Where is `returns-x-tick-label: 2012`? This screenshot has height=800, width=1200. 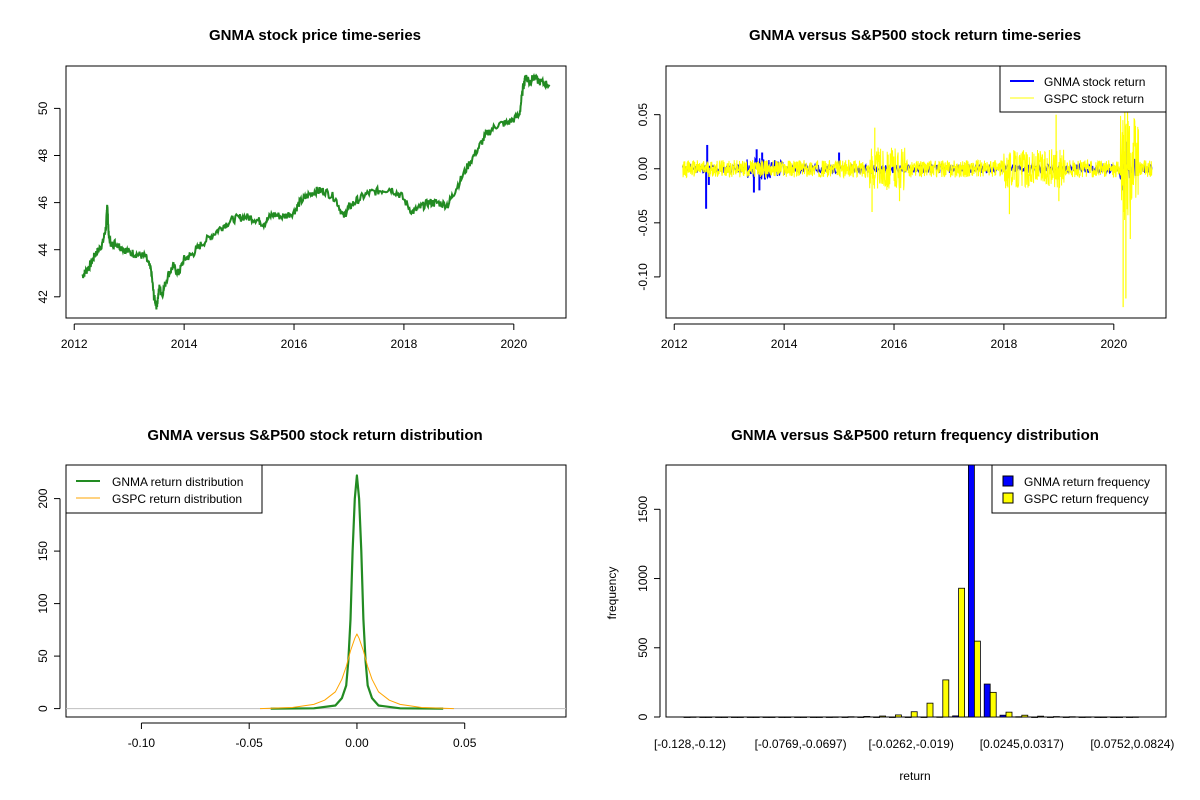
returns-x-tick-label: 2012 is located at coordinates (674, 344).